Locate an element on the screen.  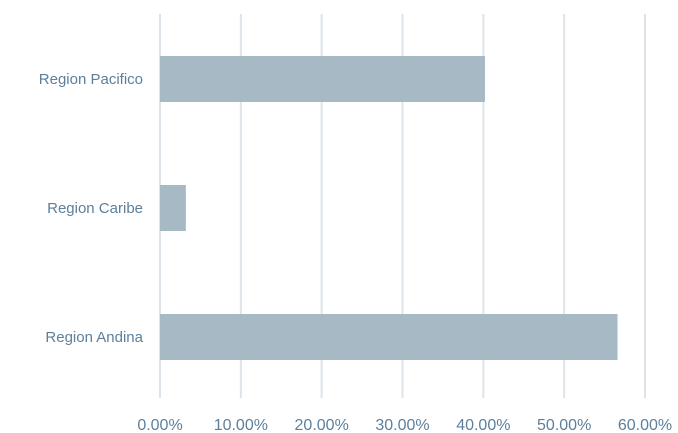
x-tick-label: 30.00% is located at coordinates (402, 425).